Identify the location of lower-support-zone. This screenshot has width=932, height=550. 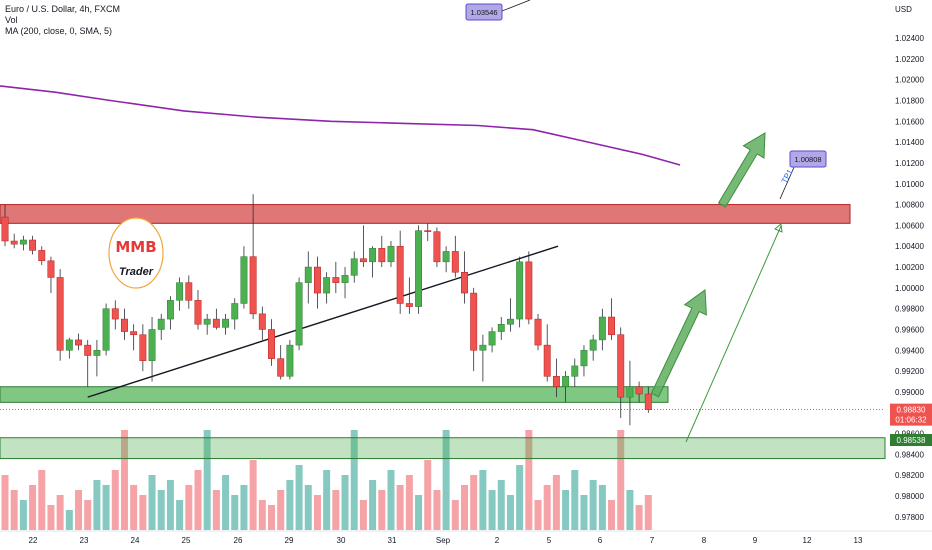
(443, 448).